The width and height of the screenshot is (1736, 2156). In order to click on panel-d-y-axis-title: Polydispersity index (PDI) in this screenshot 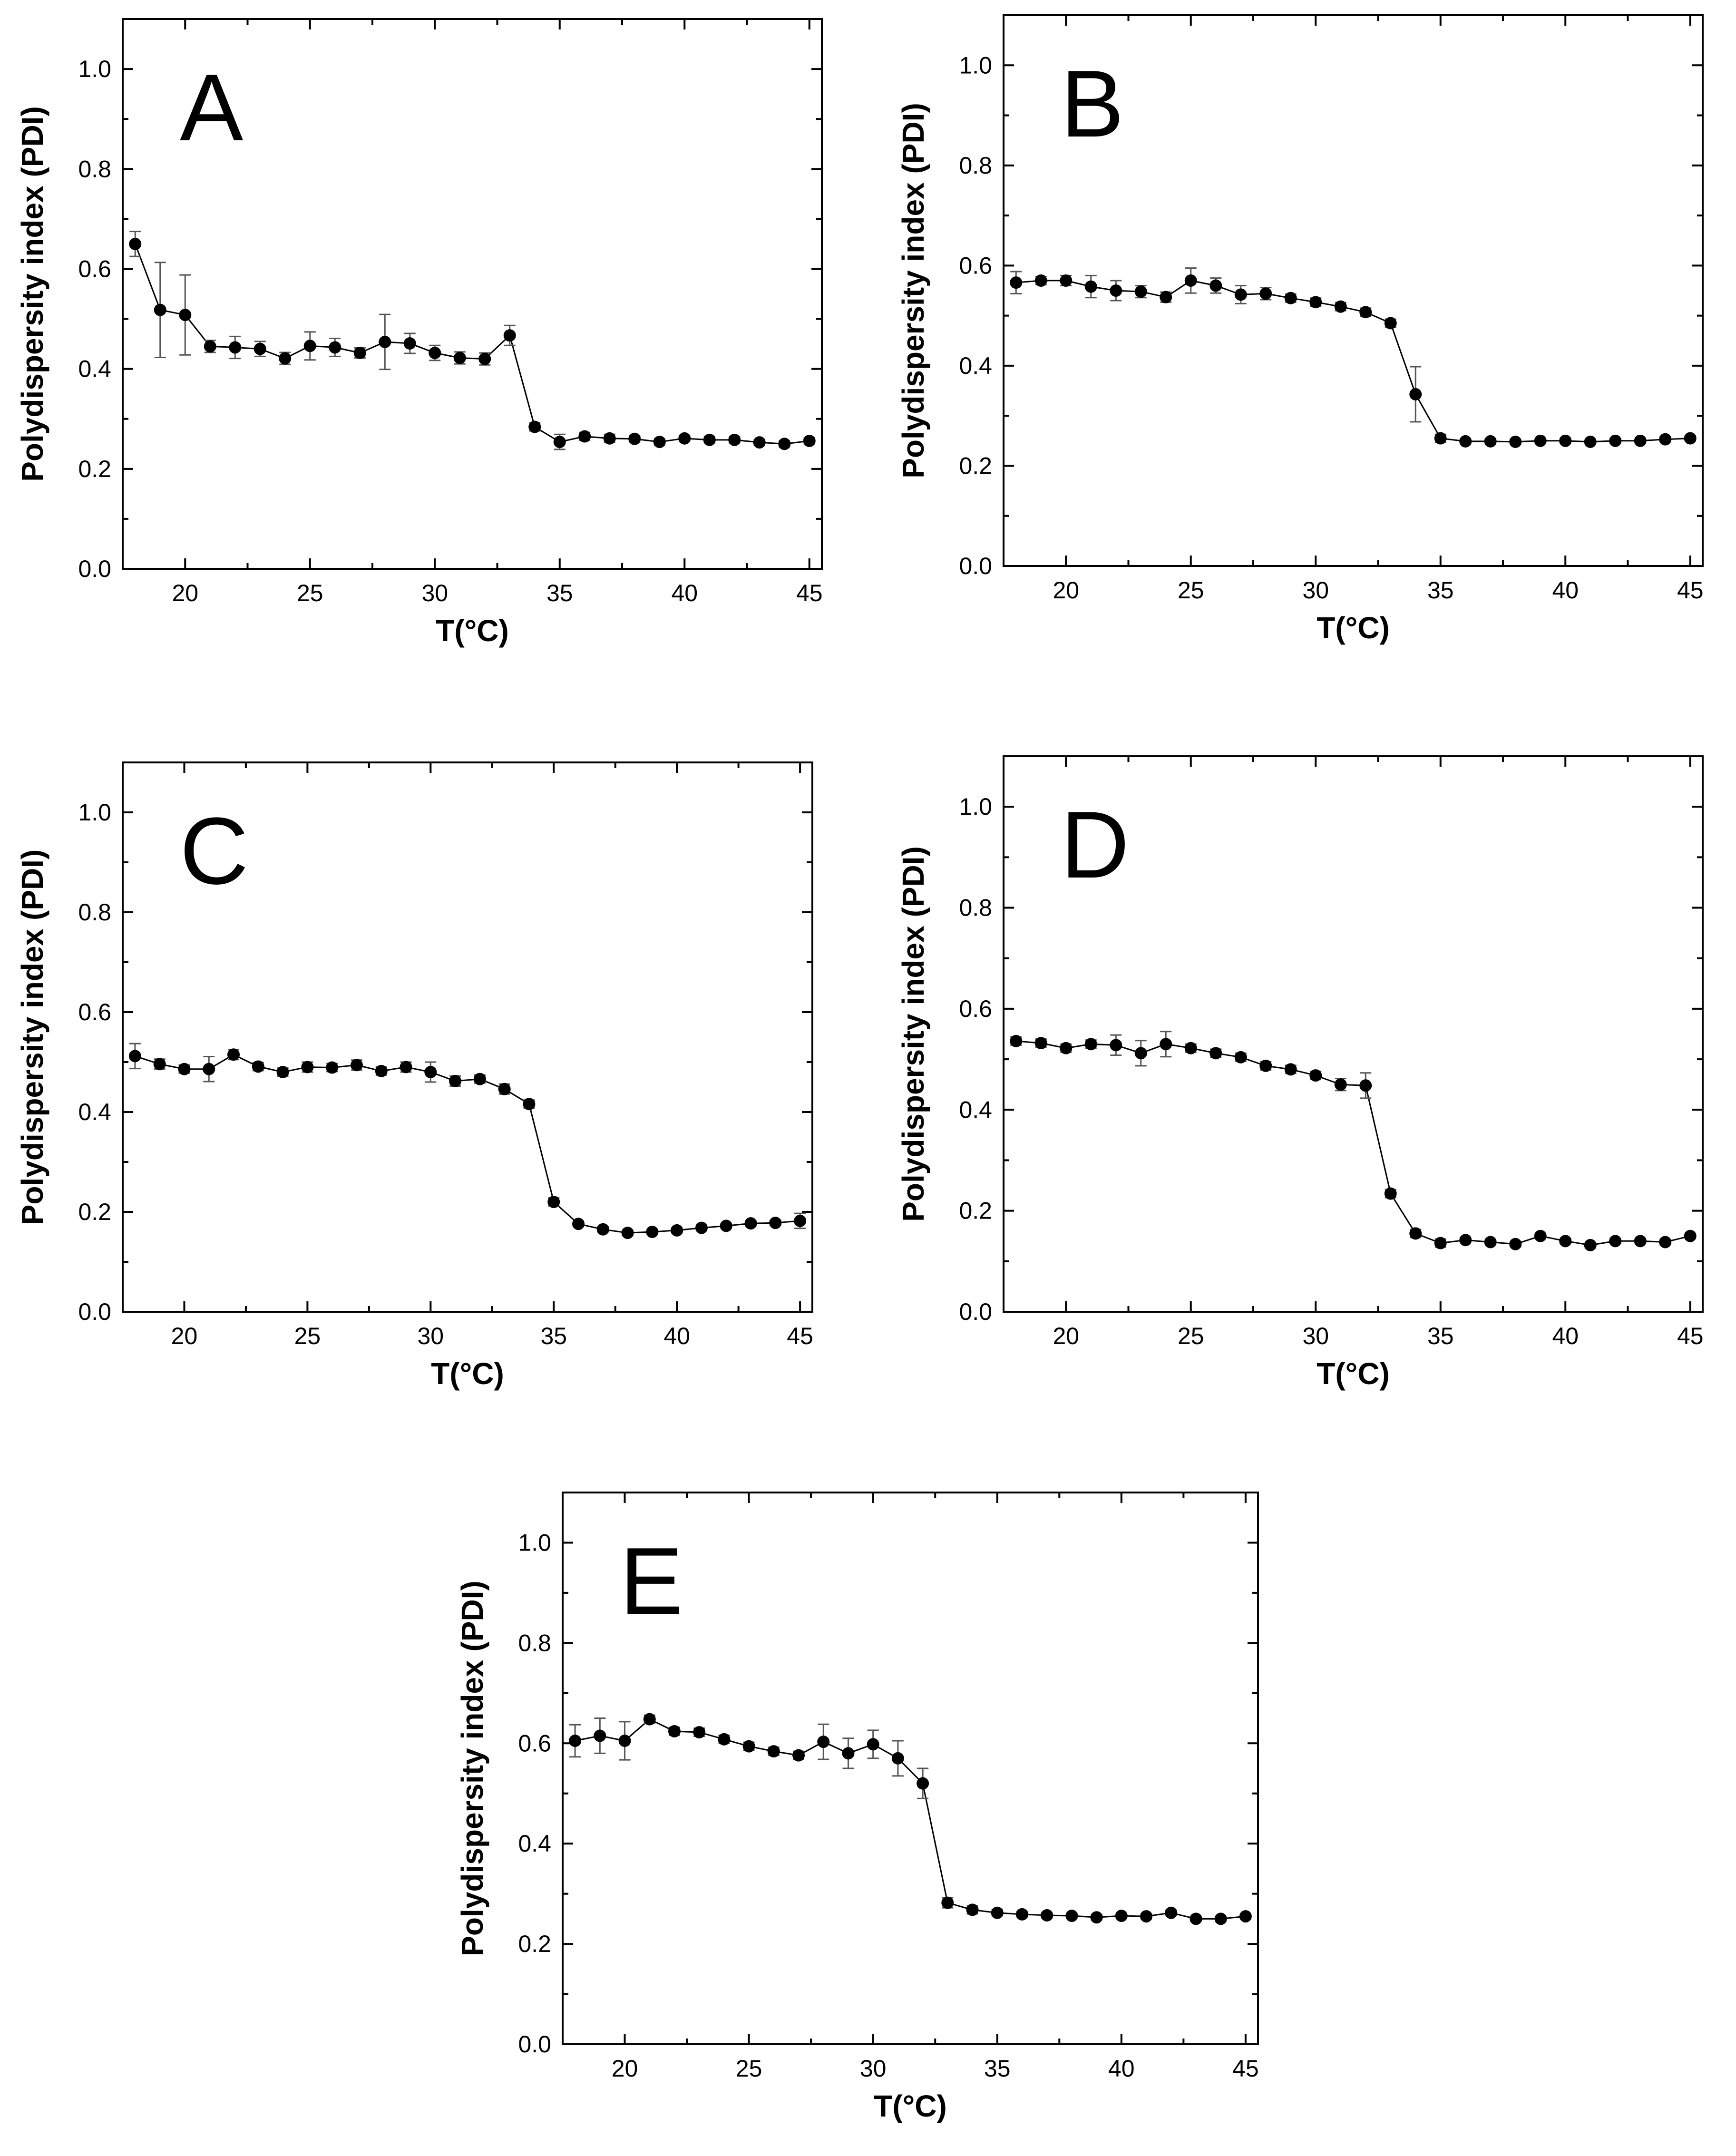, I will do `click(913, 1034)`.